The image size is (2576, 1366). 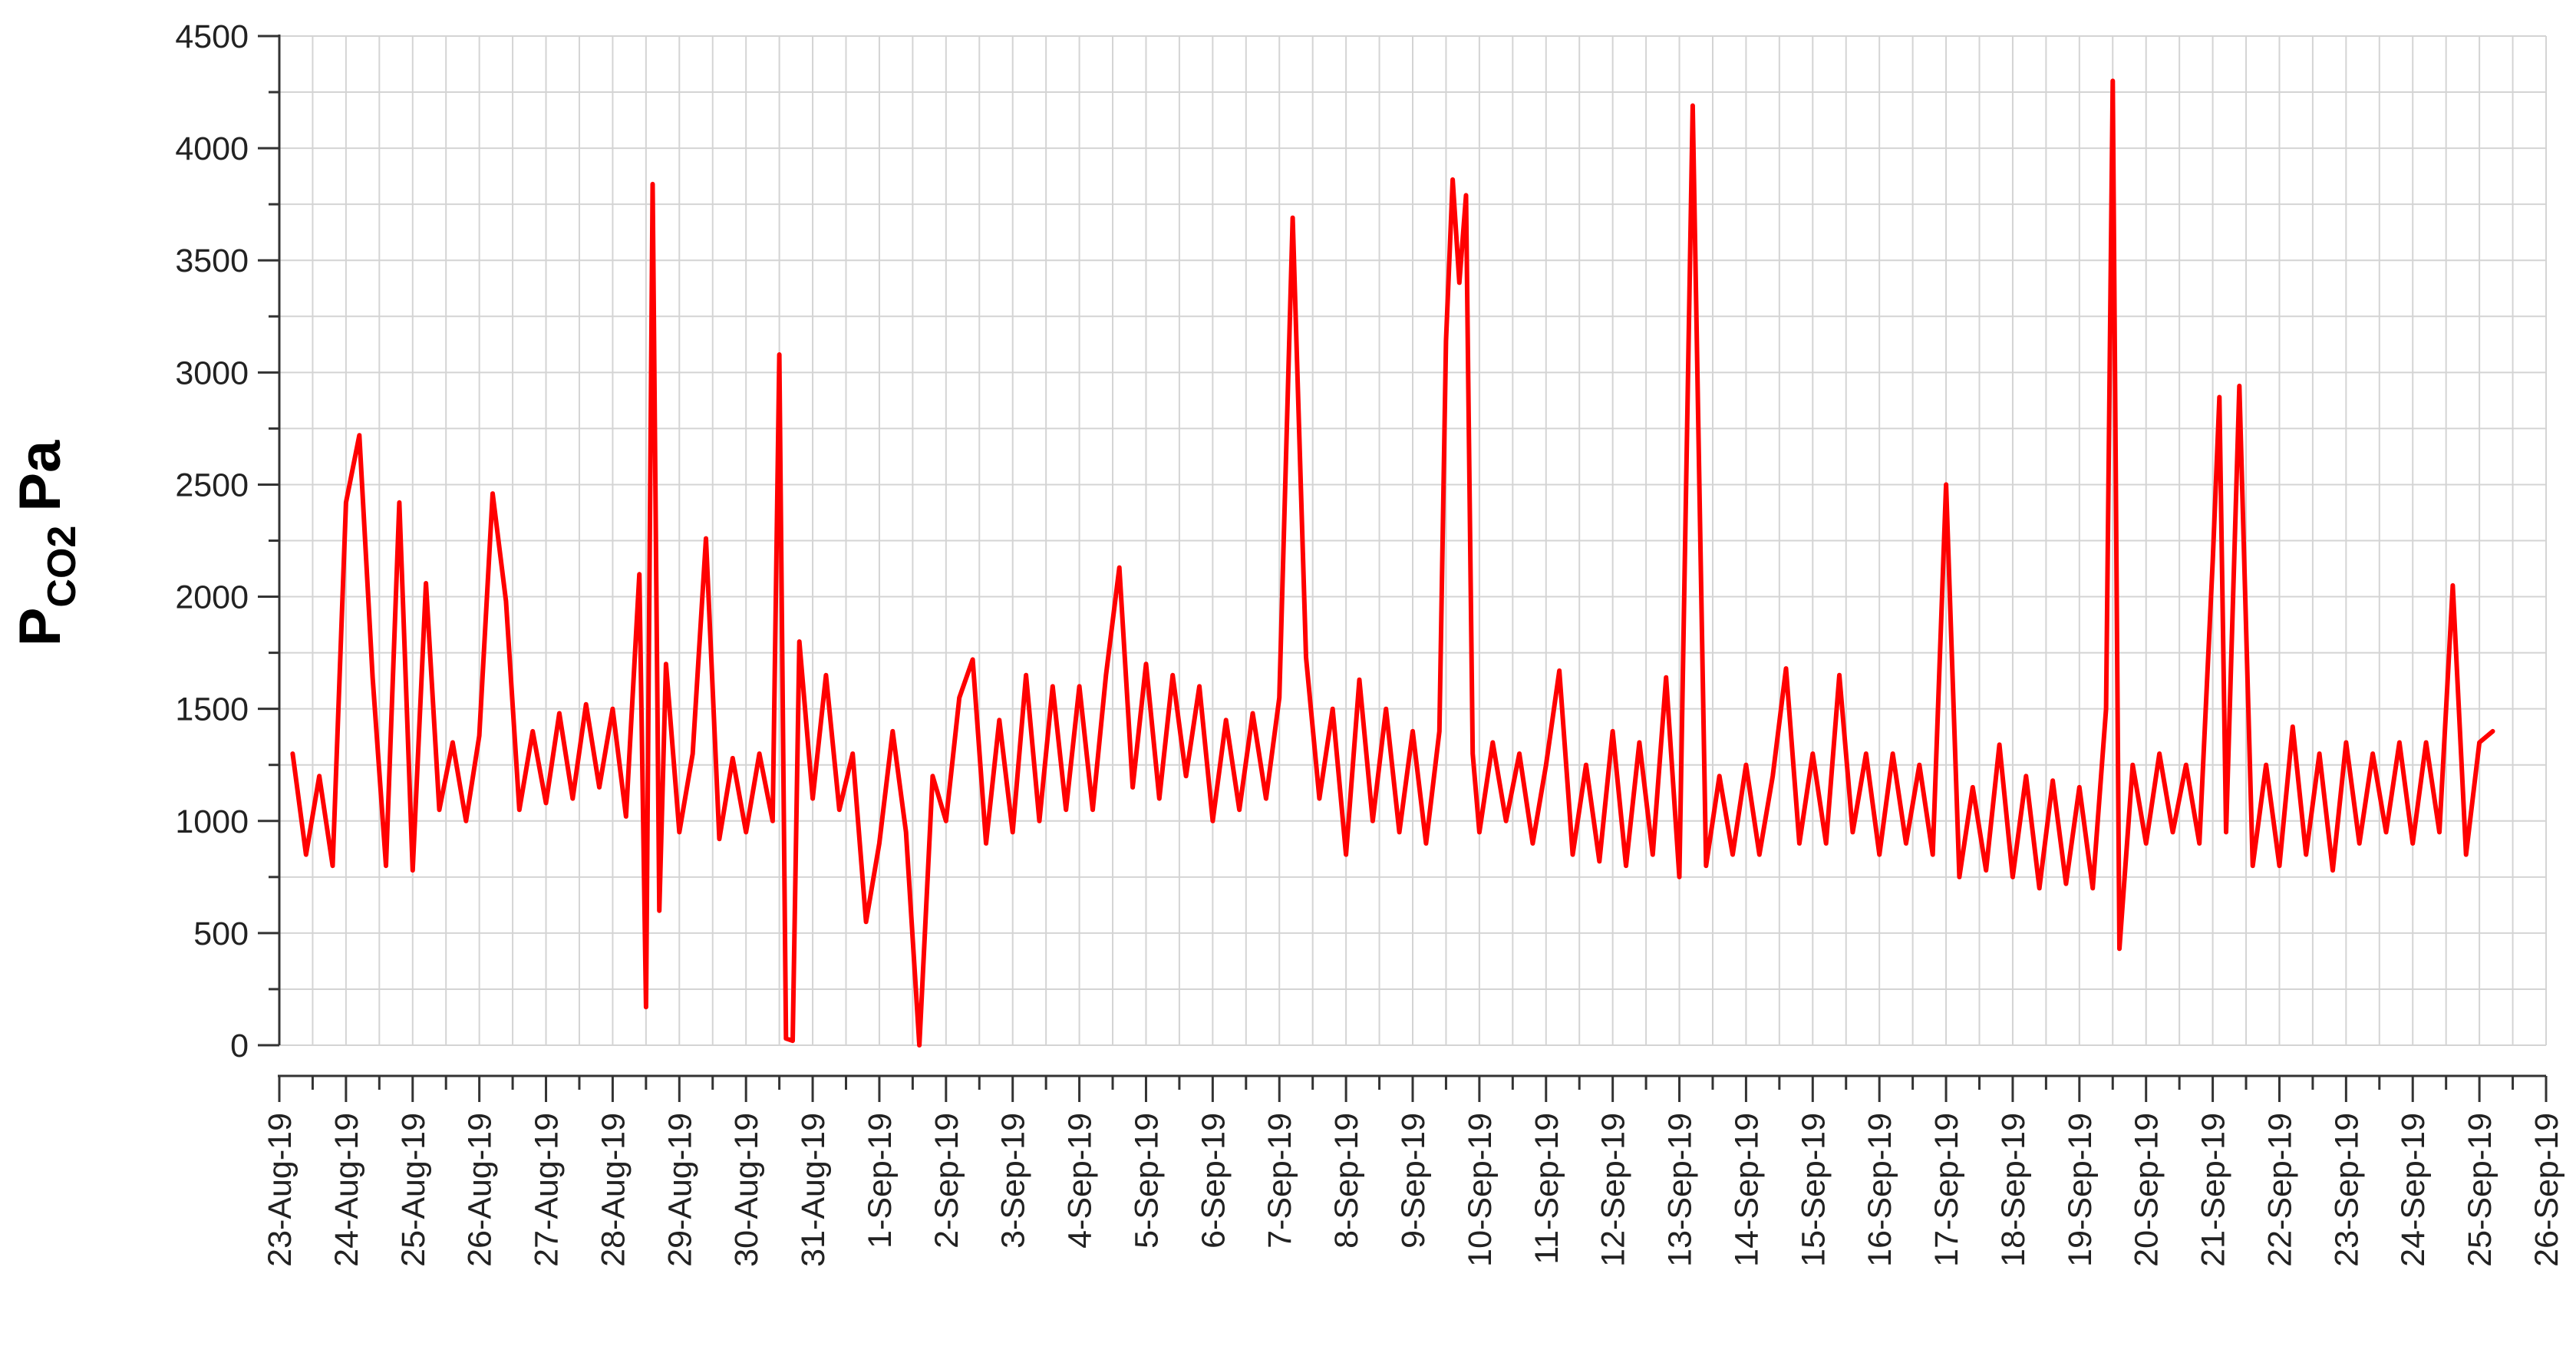 I want to click on y-tick-label: 1500, so click(x=212, y=709).